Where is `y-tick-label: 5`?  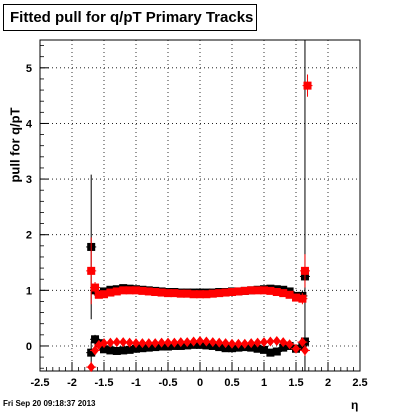 y-tick-label: 5 is located at coordinates (29, 69).